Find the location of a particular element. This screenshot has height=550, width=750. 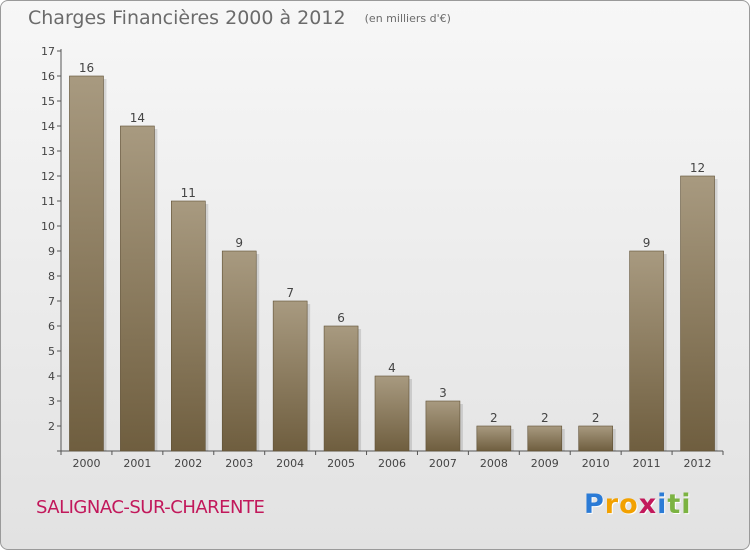

commune-name: SALIGNAC-SUR-CHARENTE is located at coordinates (150, 507).